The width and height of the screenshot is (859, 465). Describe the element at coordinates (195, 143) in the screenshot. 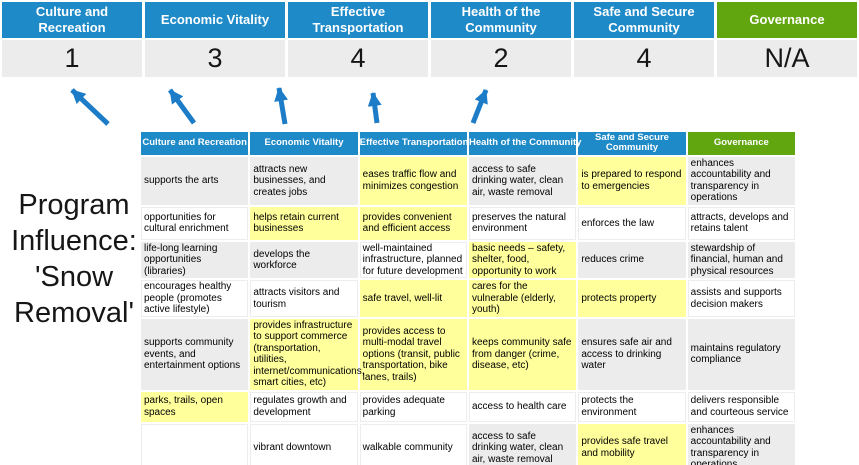

I see `matrix-header-culture-recreation: Culture and Recreation` at that location.